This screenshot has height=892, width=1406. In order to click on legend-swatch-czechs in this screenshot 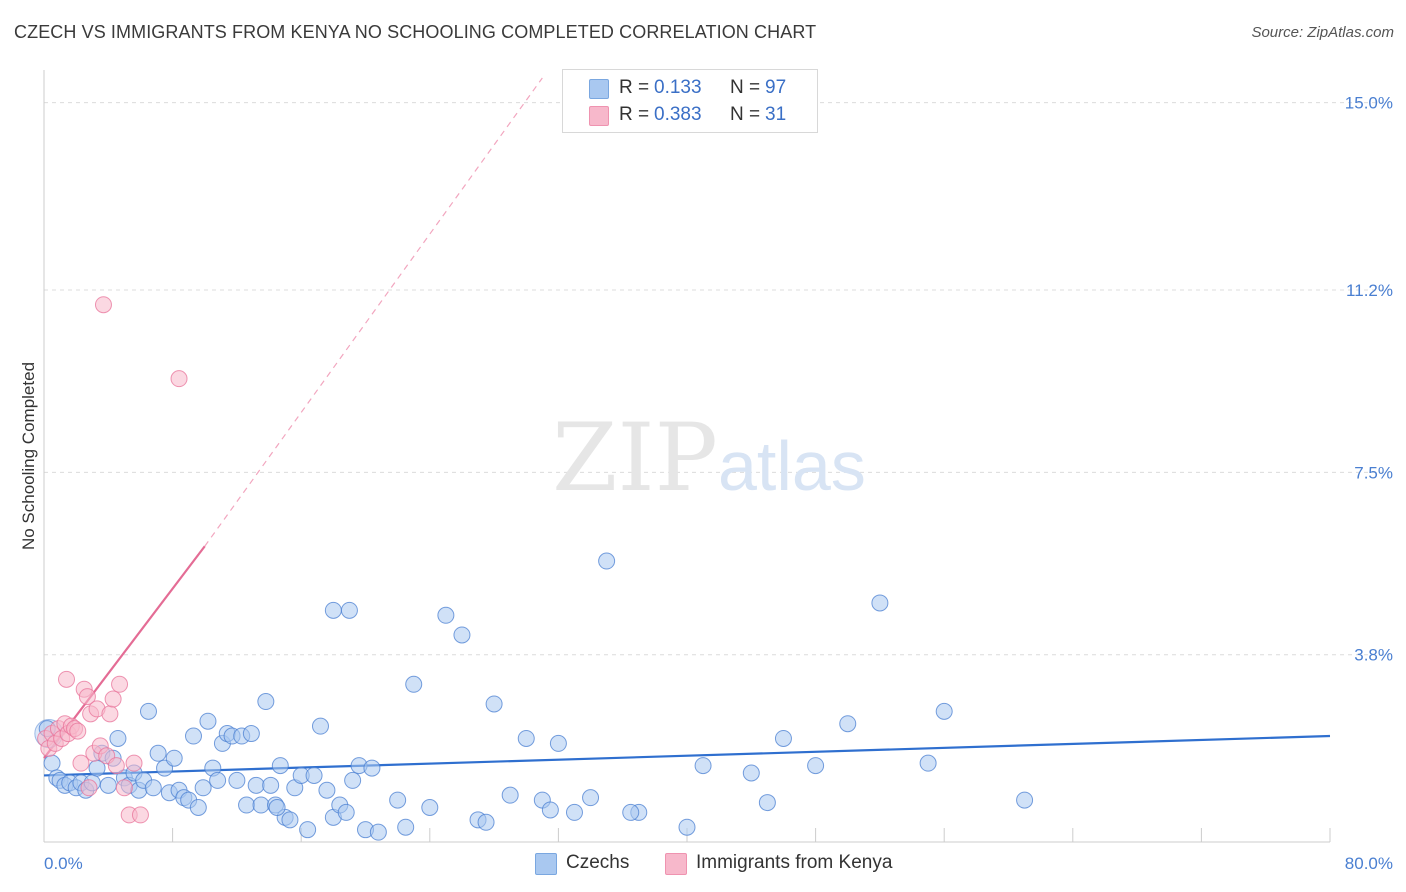, I will do `click(599, 89)`.